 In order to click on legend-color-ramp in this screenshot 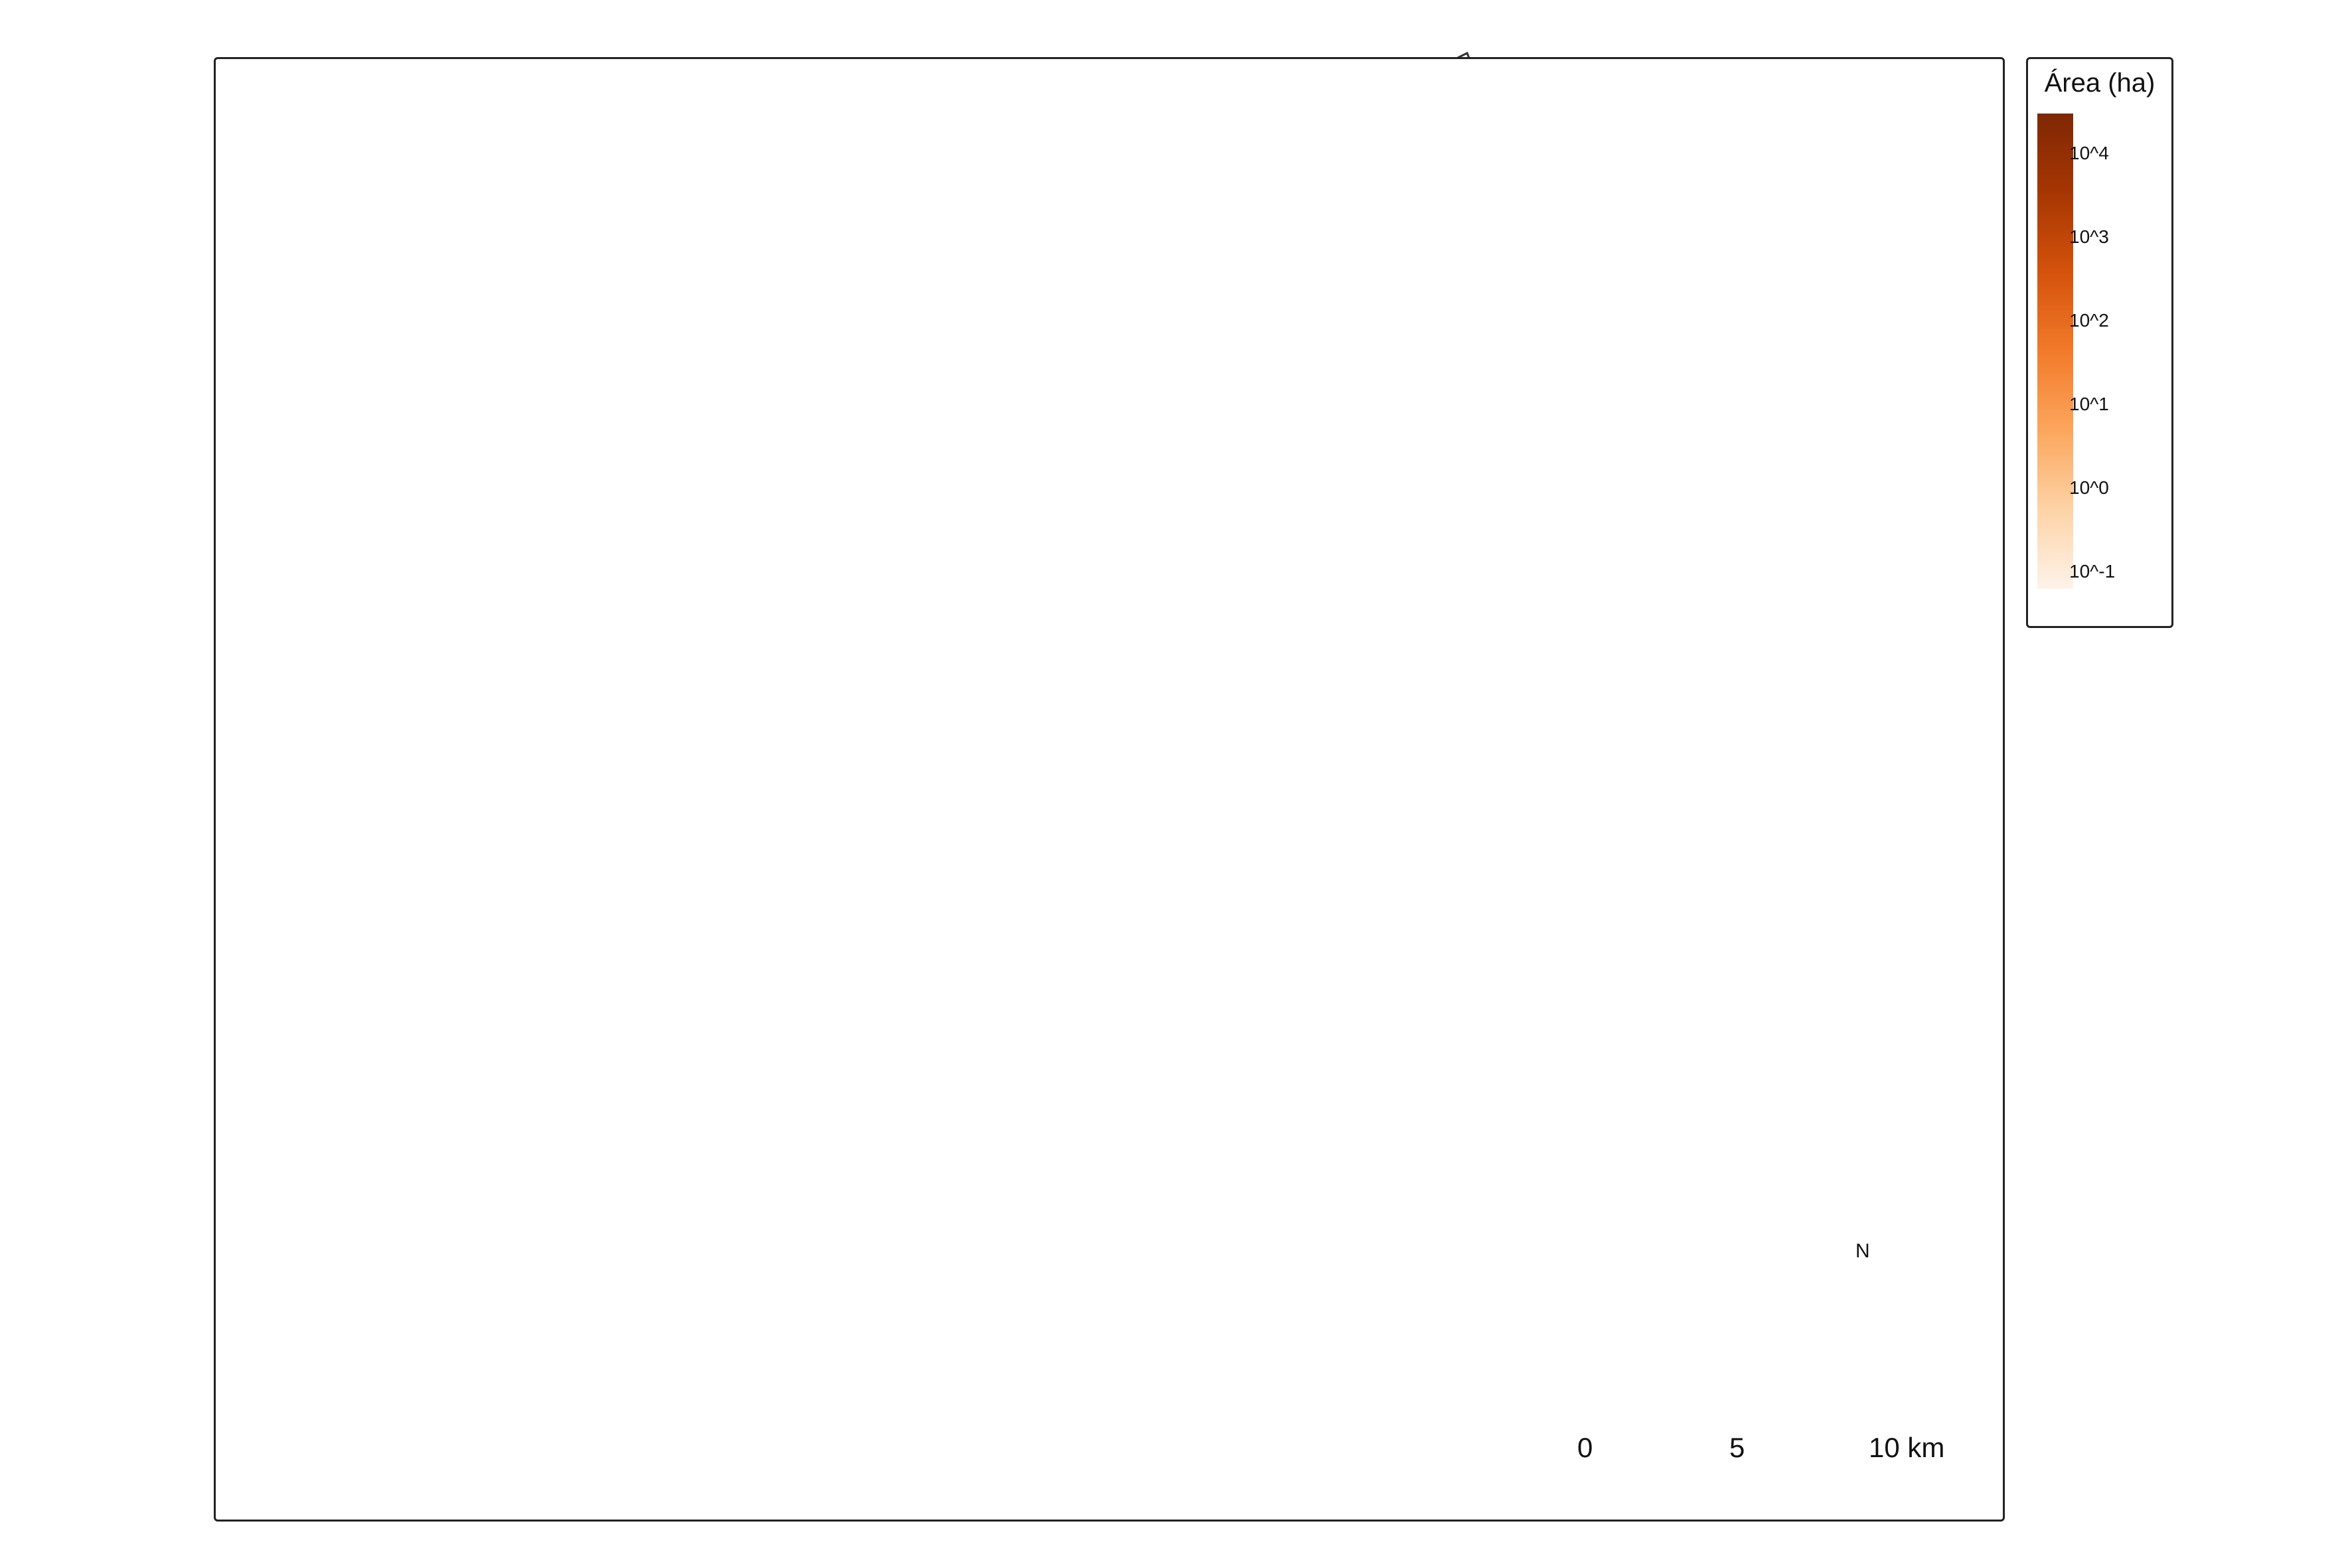, I will do `click(2055, 352)`.